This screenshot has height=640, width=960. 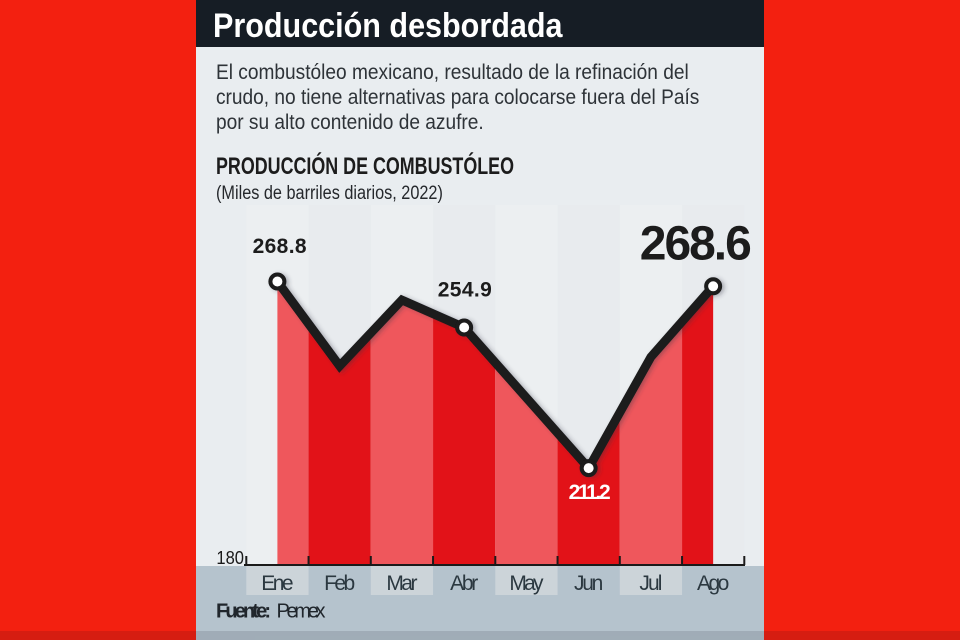 I want to click on svg-text: 268.6, so click(x=696, y=244).